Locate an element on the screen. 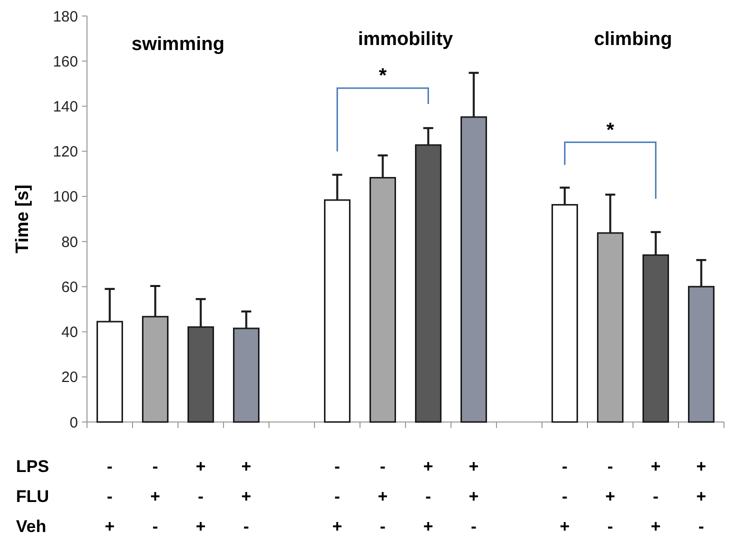 The width and height of the screenshot is (730, 543). y-tick-label: 100 is located at coordinates (65, 197).